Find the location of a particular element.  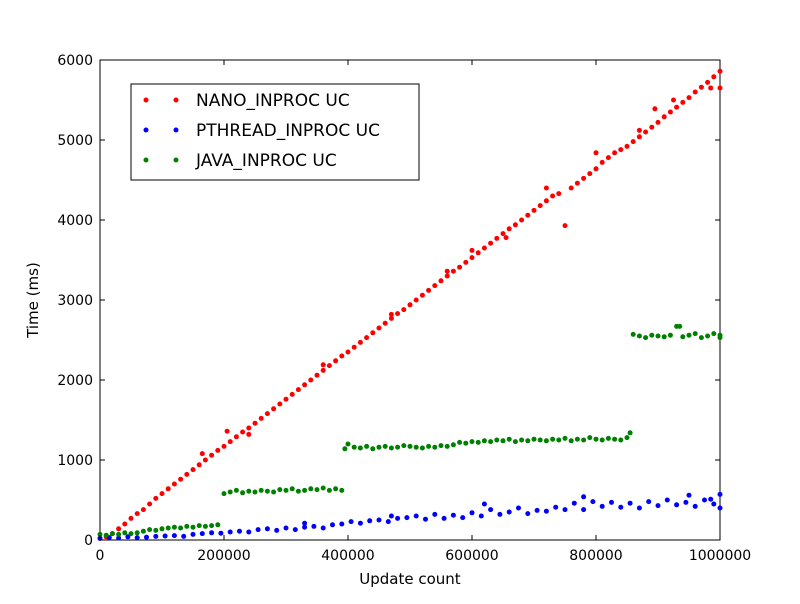

x-tick-label: 1000000 is located at coordinates (720, 556).